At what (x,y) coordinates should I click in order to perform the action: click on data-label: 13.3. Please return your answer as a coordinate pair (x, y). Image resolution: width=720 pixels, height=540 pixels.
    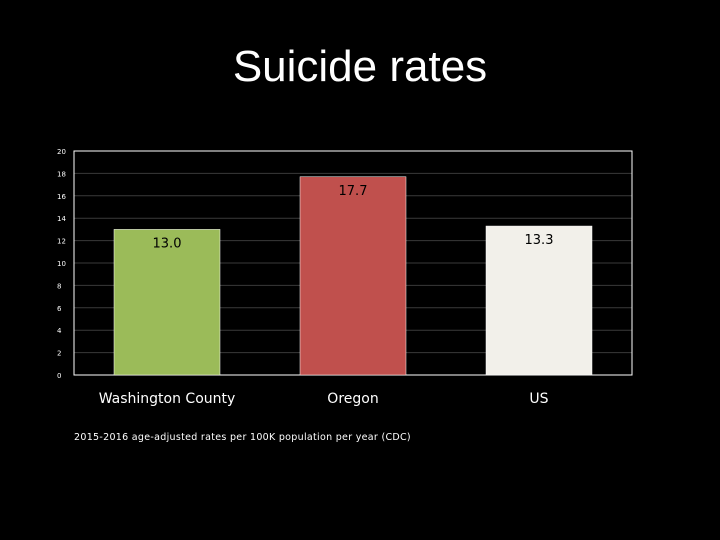
    Looking at the image, I should click on (539, 240).